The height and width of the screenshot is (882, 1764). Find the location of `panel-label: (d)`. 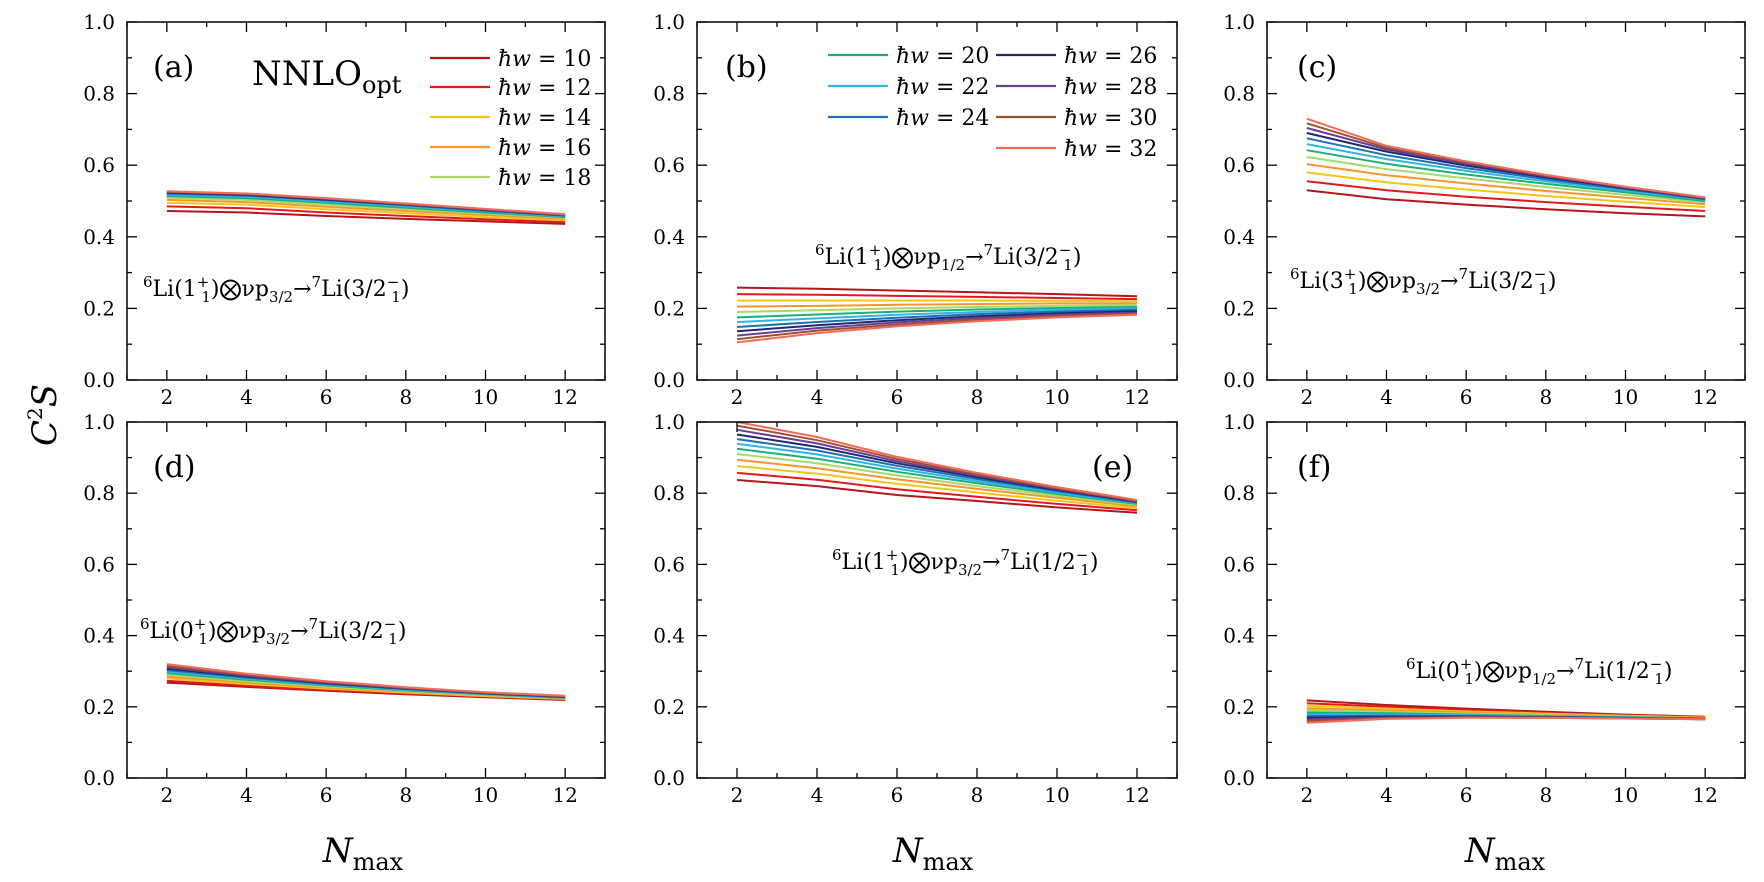

panel-label: (d) is located at coordinates (174, 467).